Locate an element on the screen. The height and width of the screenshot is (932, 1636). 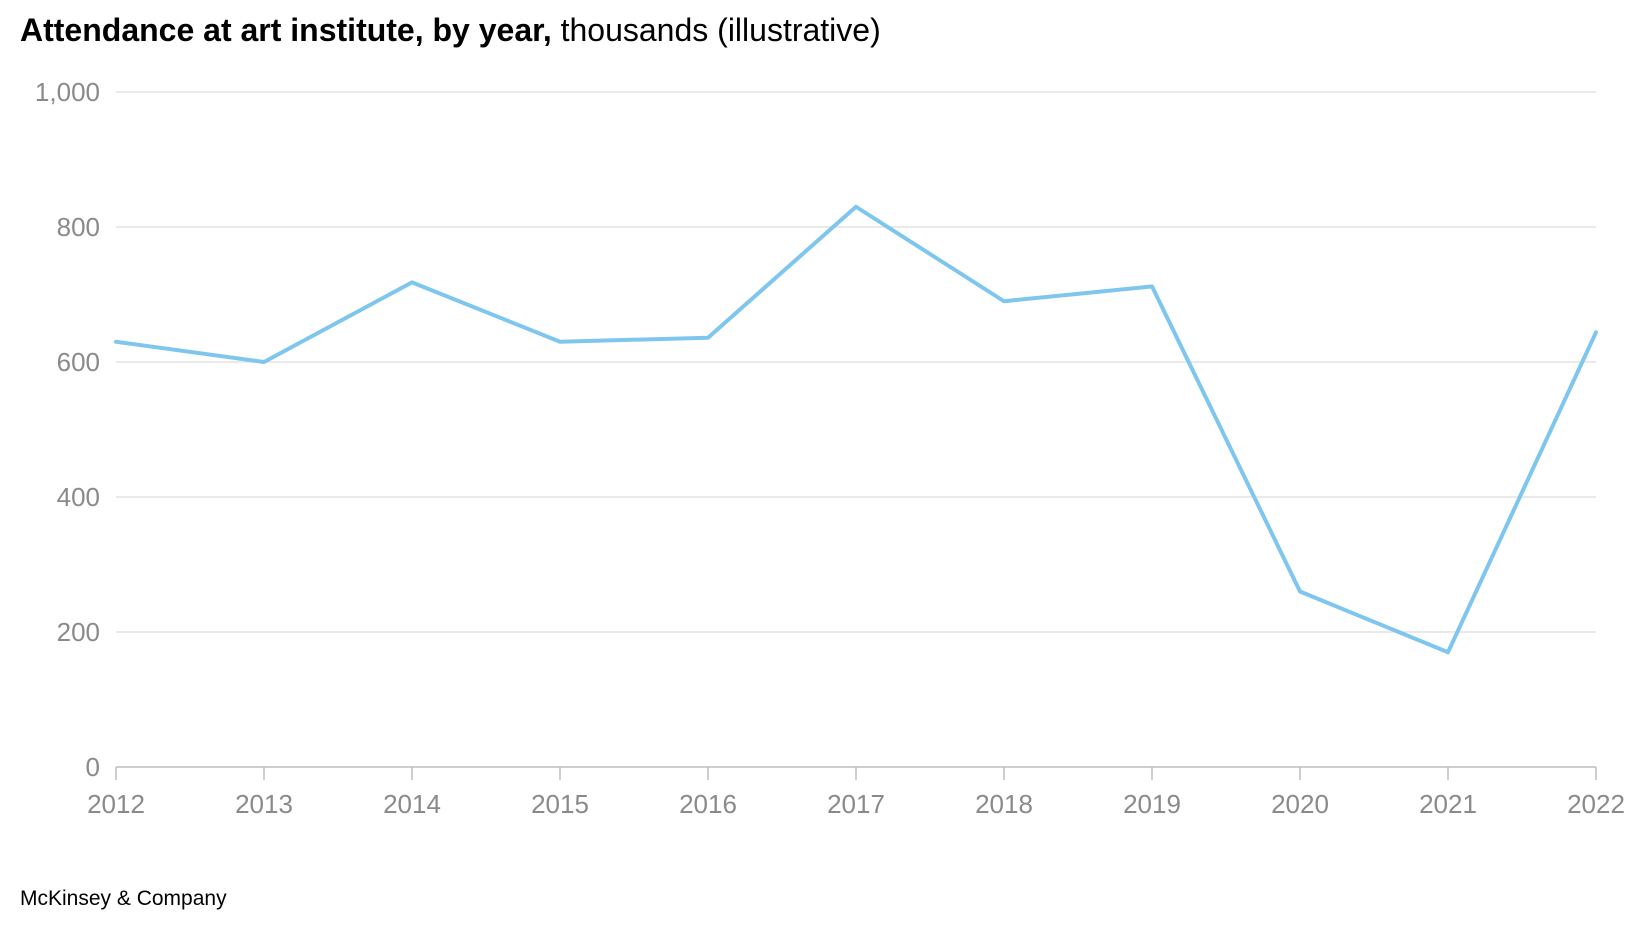
x-tick-label: 2013 is located at coordinates (264, 804).